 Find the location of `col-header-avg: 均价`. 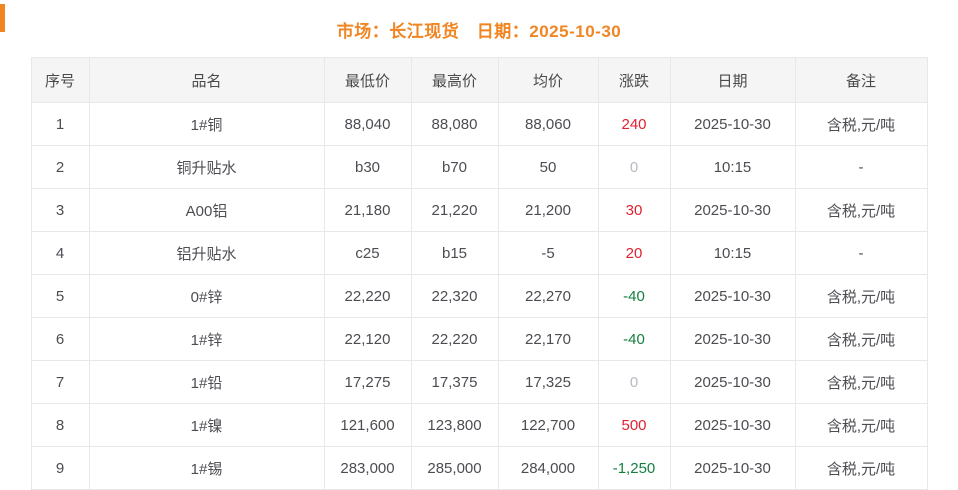

col-header-avg: 均价 is located at coordinates (548, 80).